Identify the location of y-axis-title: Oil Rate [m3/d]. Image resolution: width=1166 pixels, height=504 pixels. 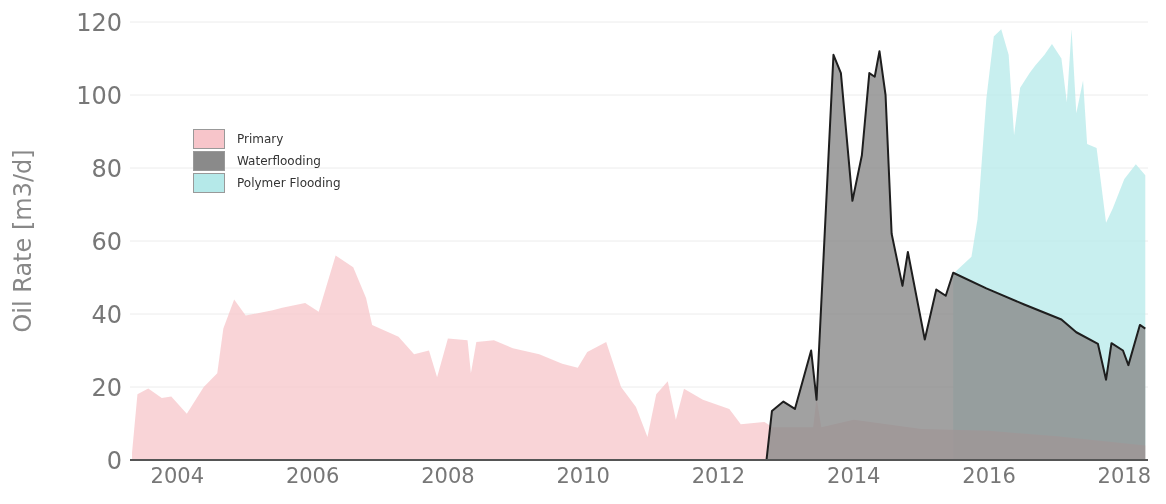
(22, 241).